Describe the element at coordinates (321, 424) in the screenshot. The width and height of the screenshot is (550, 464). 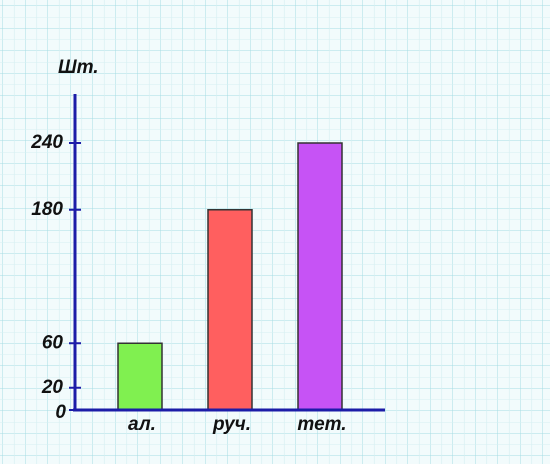
I see `x-tick-label: тет.` at that location.